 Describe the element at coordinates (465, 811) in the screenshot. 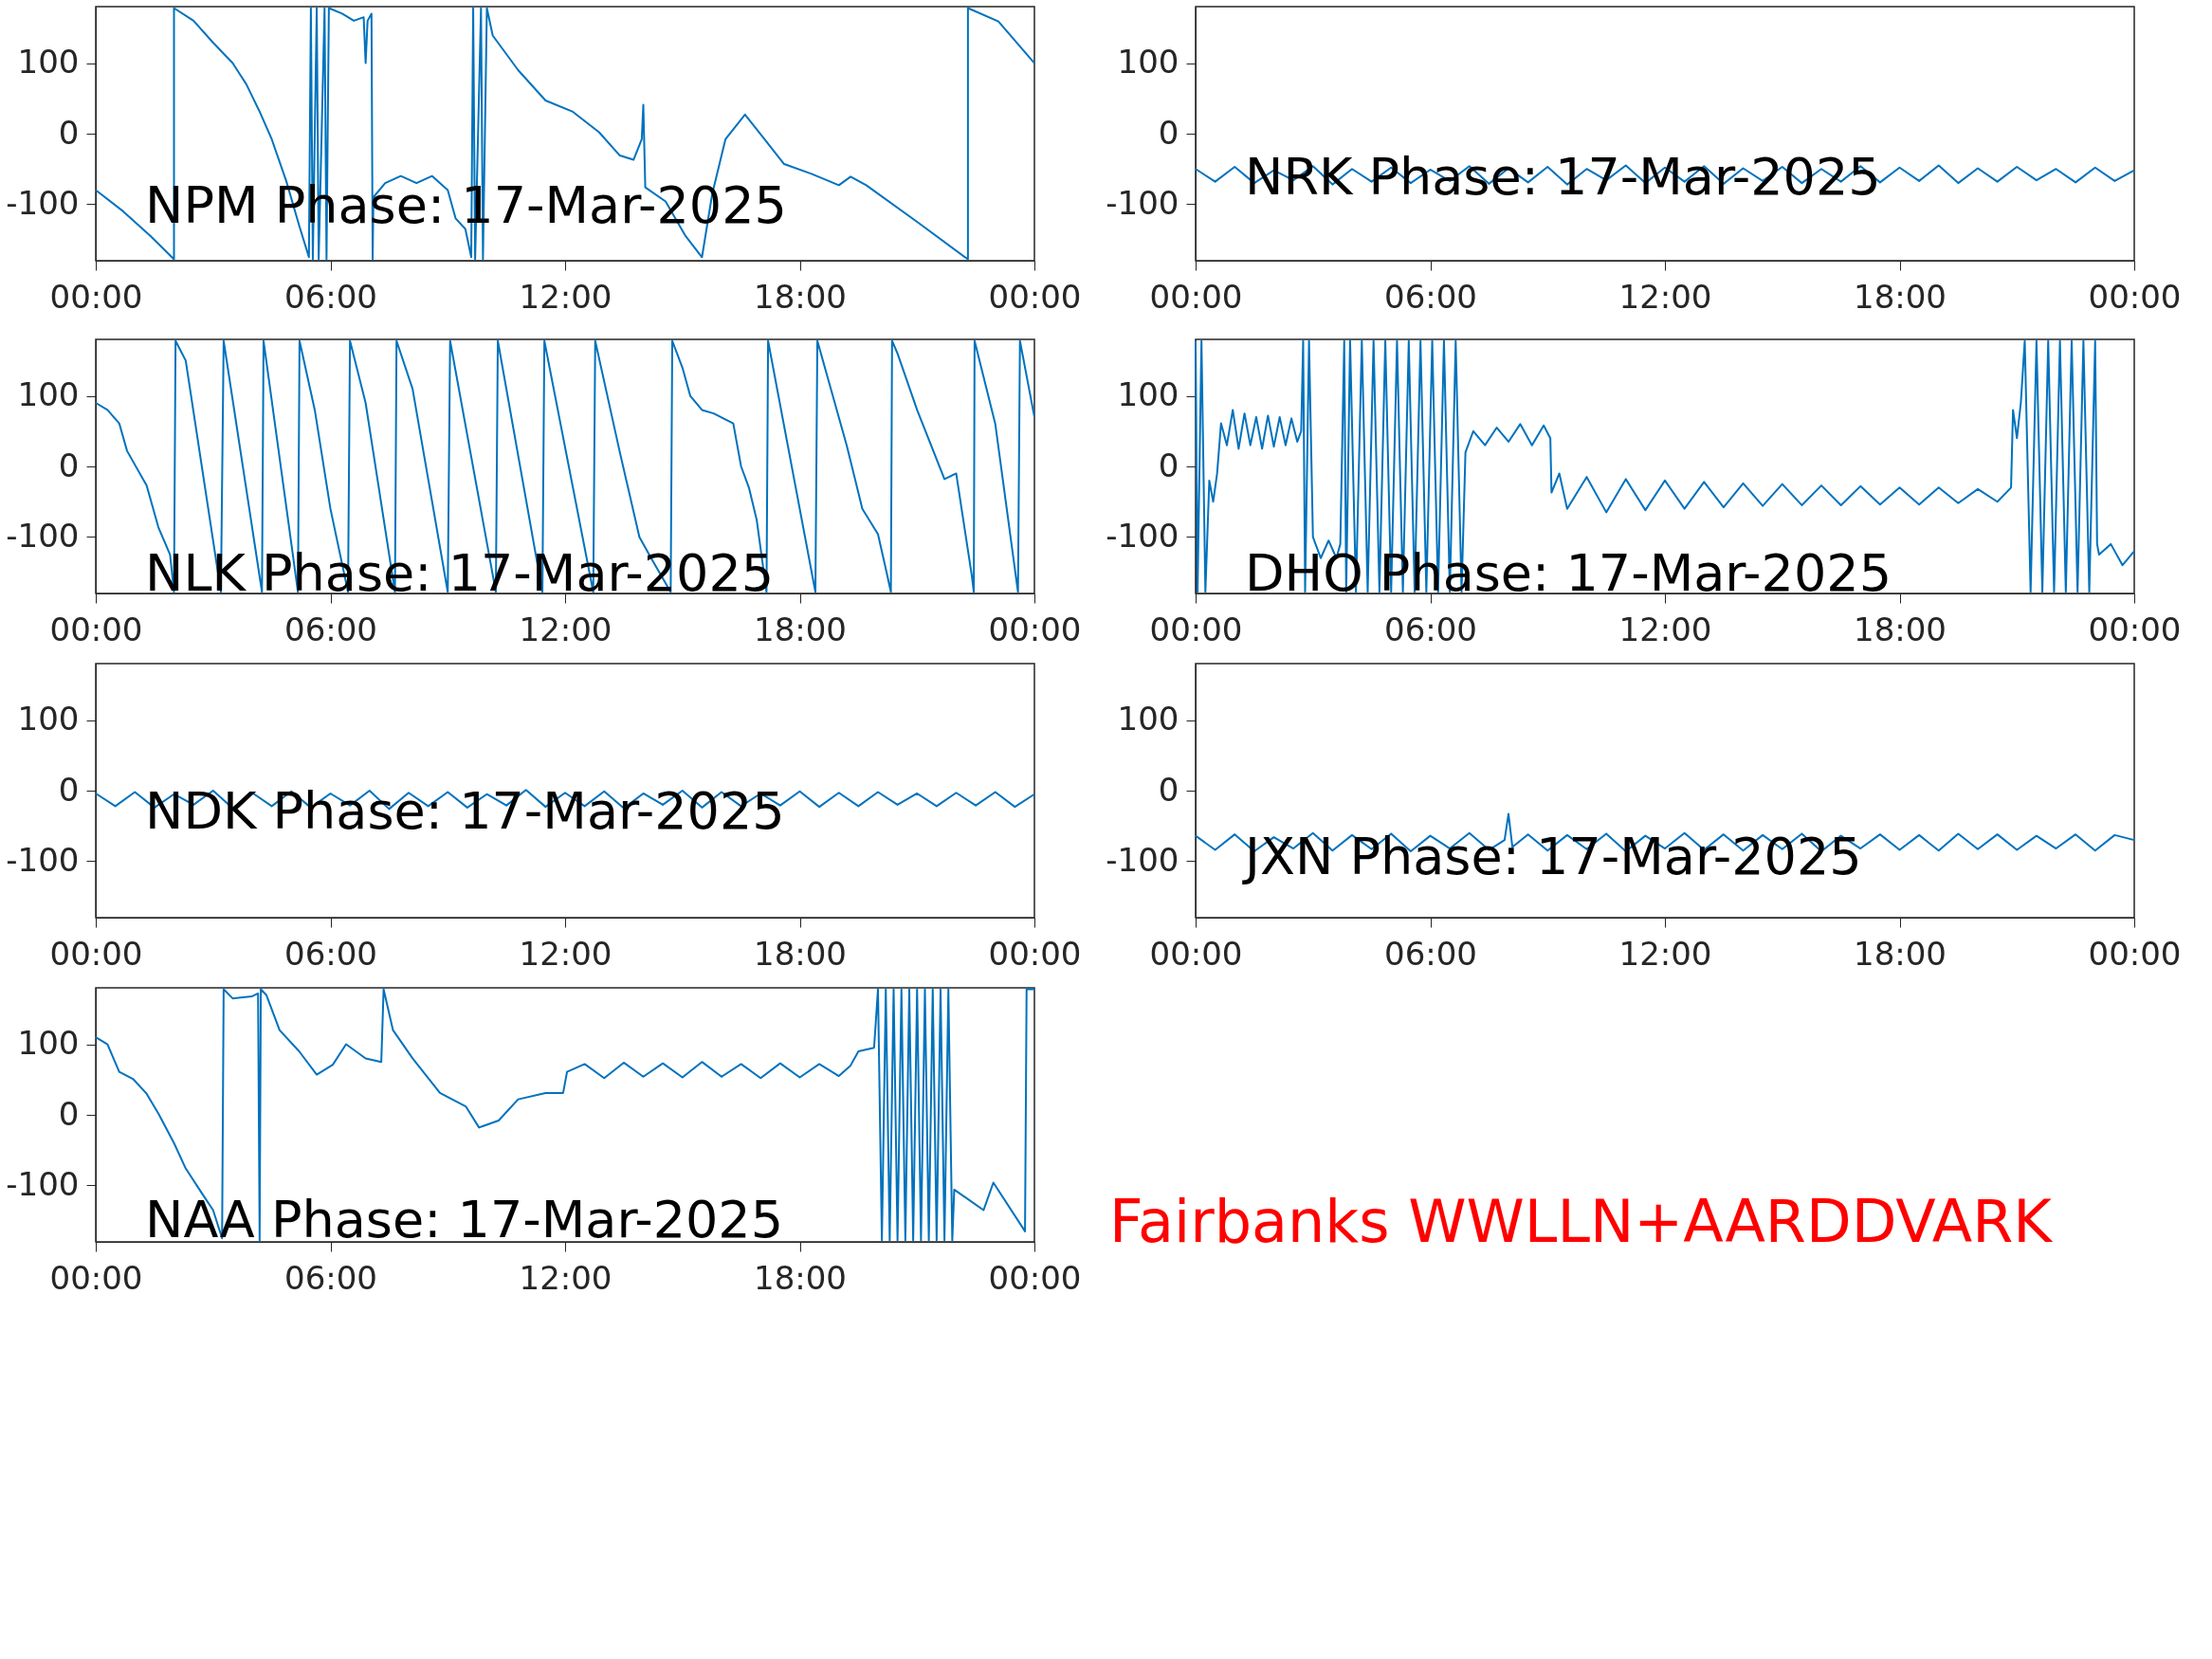

I see `text: NDK Phase: 17-Mar-2025` at that location.